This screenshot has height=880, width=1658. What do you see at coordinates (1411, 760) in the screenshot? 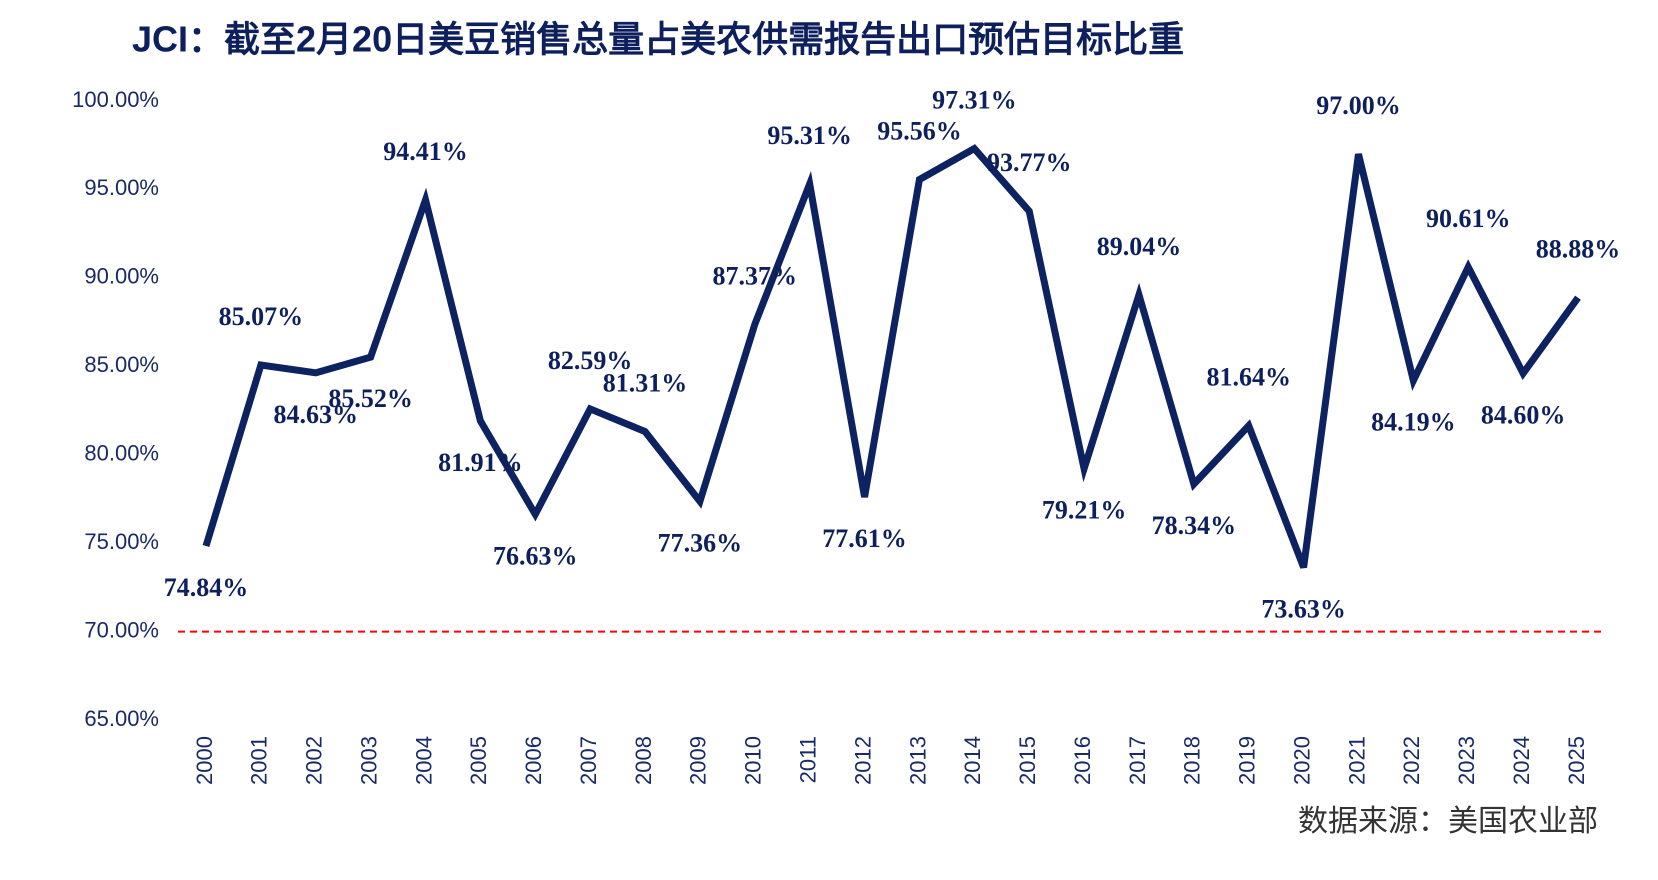
I see `x-tick-label: 2022` at bounding box center [1411, 760].